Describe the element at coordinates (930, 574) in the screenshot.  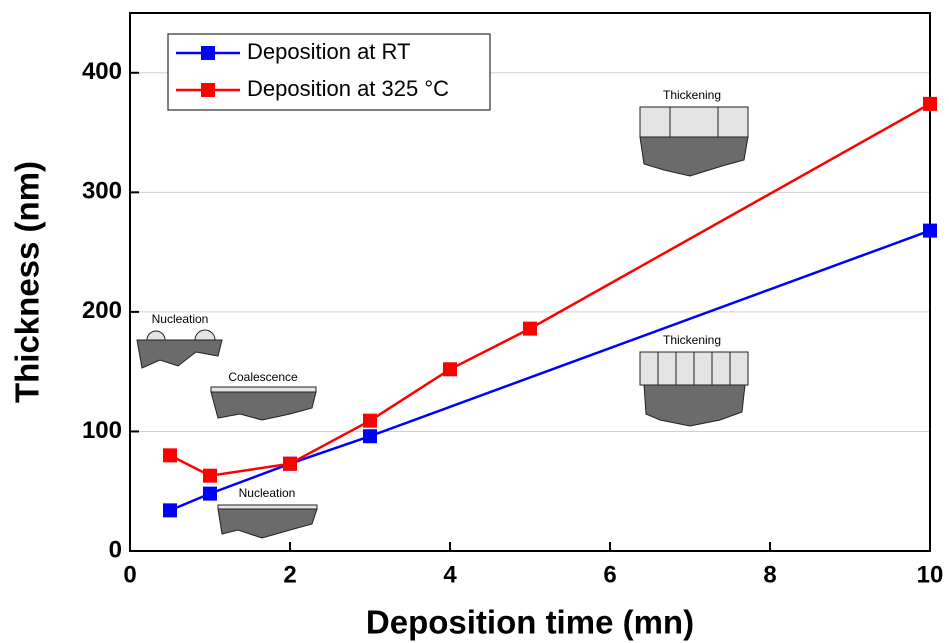
I see `x-tick-label: 10` at that location.